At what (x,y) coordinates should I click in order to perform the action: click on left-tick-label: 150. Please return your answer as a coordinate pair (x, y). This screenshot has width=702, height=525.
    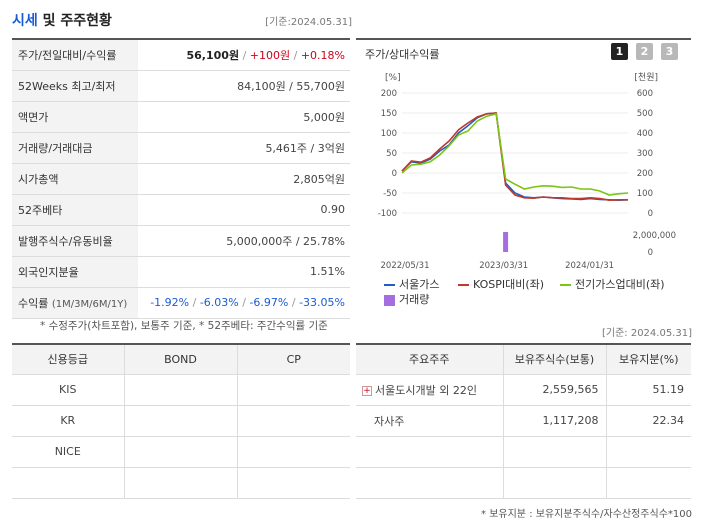
    Looking at the image, I should click on (389, 114).